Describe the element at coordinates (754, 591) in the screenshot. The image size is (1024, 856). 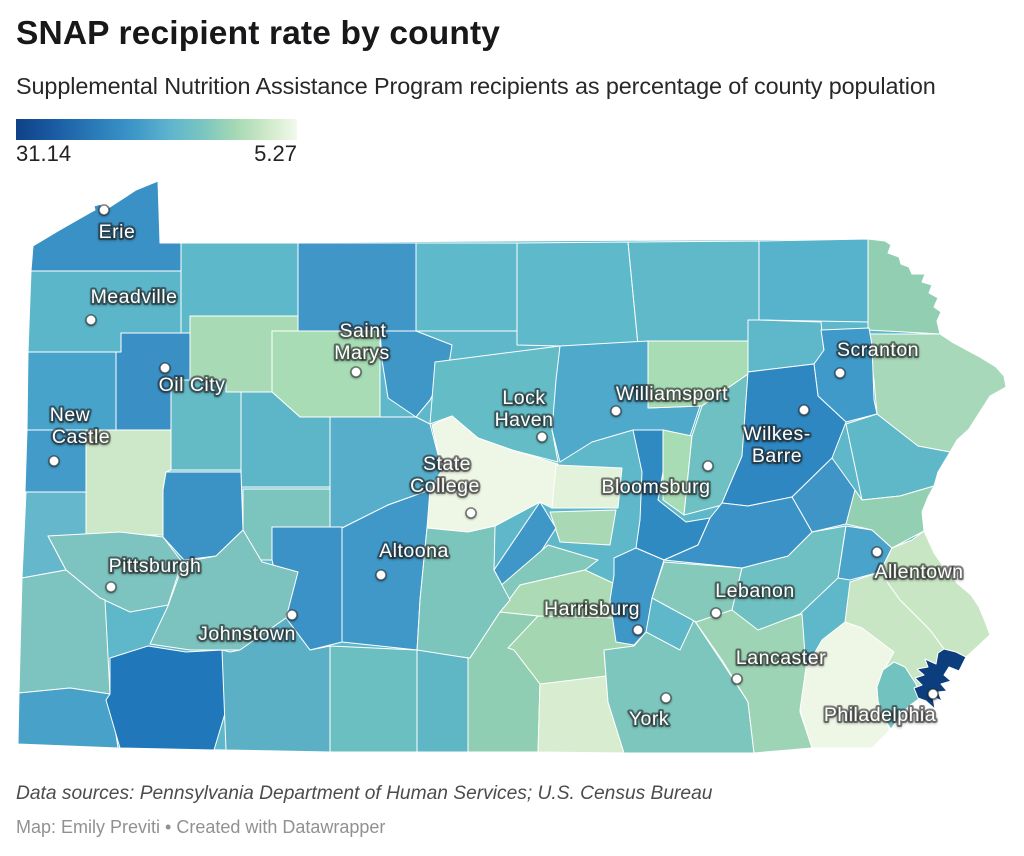
I see `svg-text: Lebanon` at that location.